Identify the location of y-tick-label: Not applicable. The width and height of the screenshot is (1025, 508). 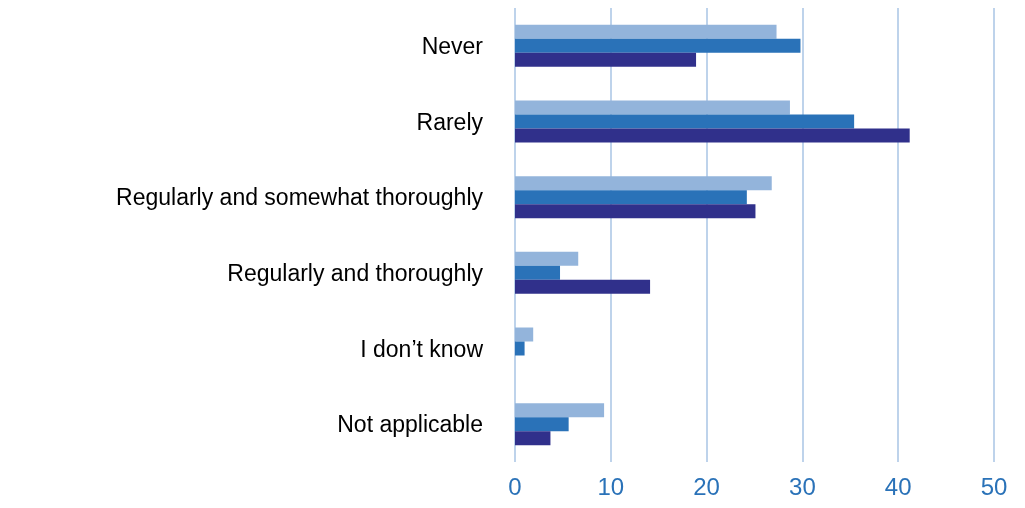
(410, 424).